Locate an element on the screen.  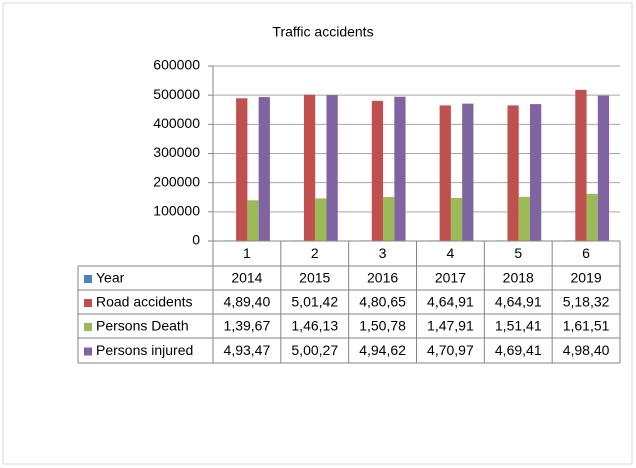
x-tick-label: 1 is located at coordinates (247, 253).